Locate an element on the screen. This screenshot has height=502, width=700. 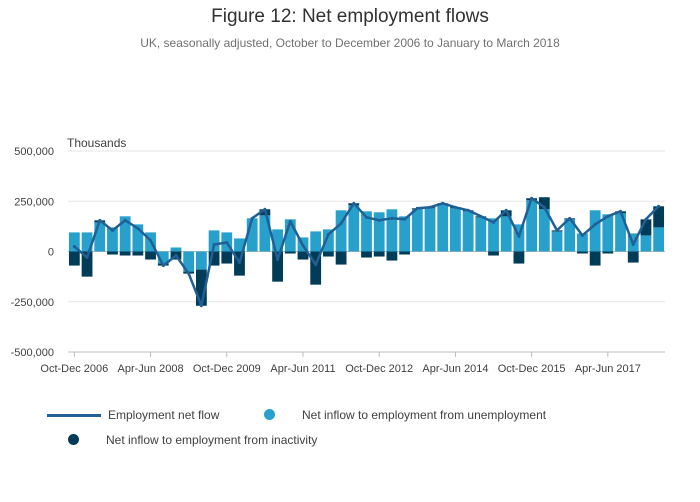
y-unit-label: Thousands is located at coordinates (97, 143).